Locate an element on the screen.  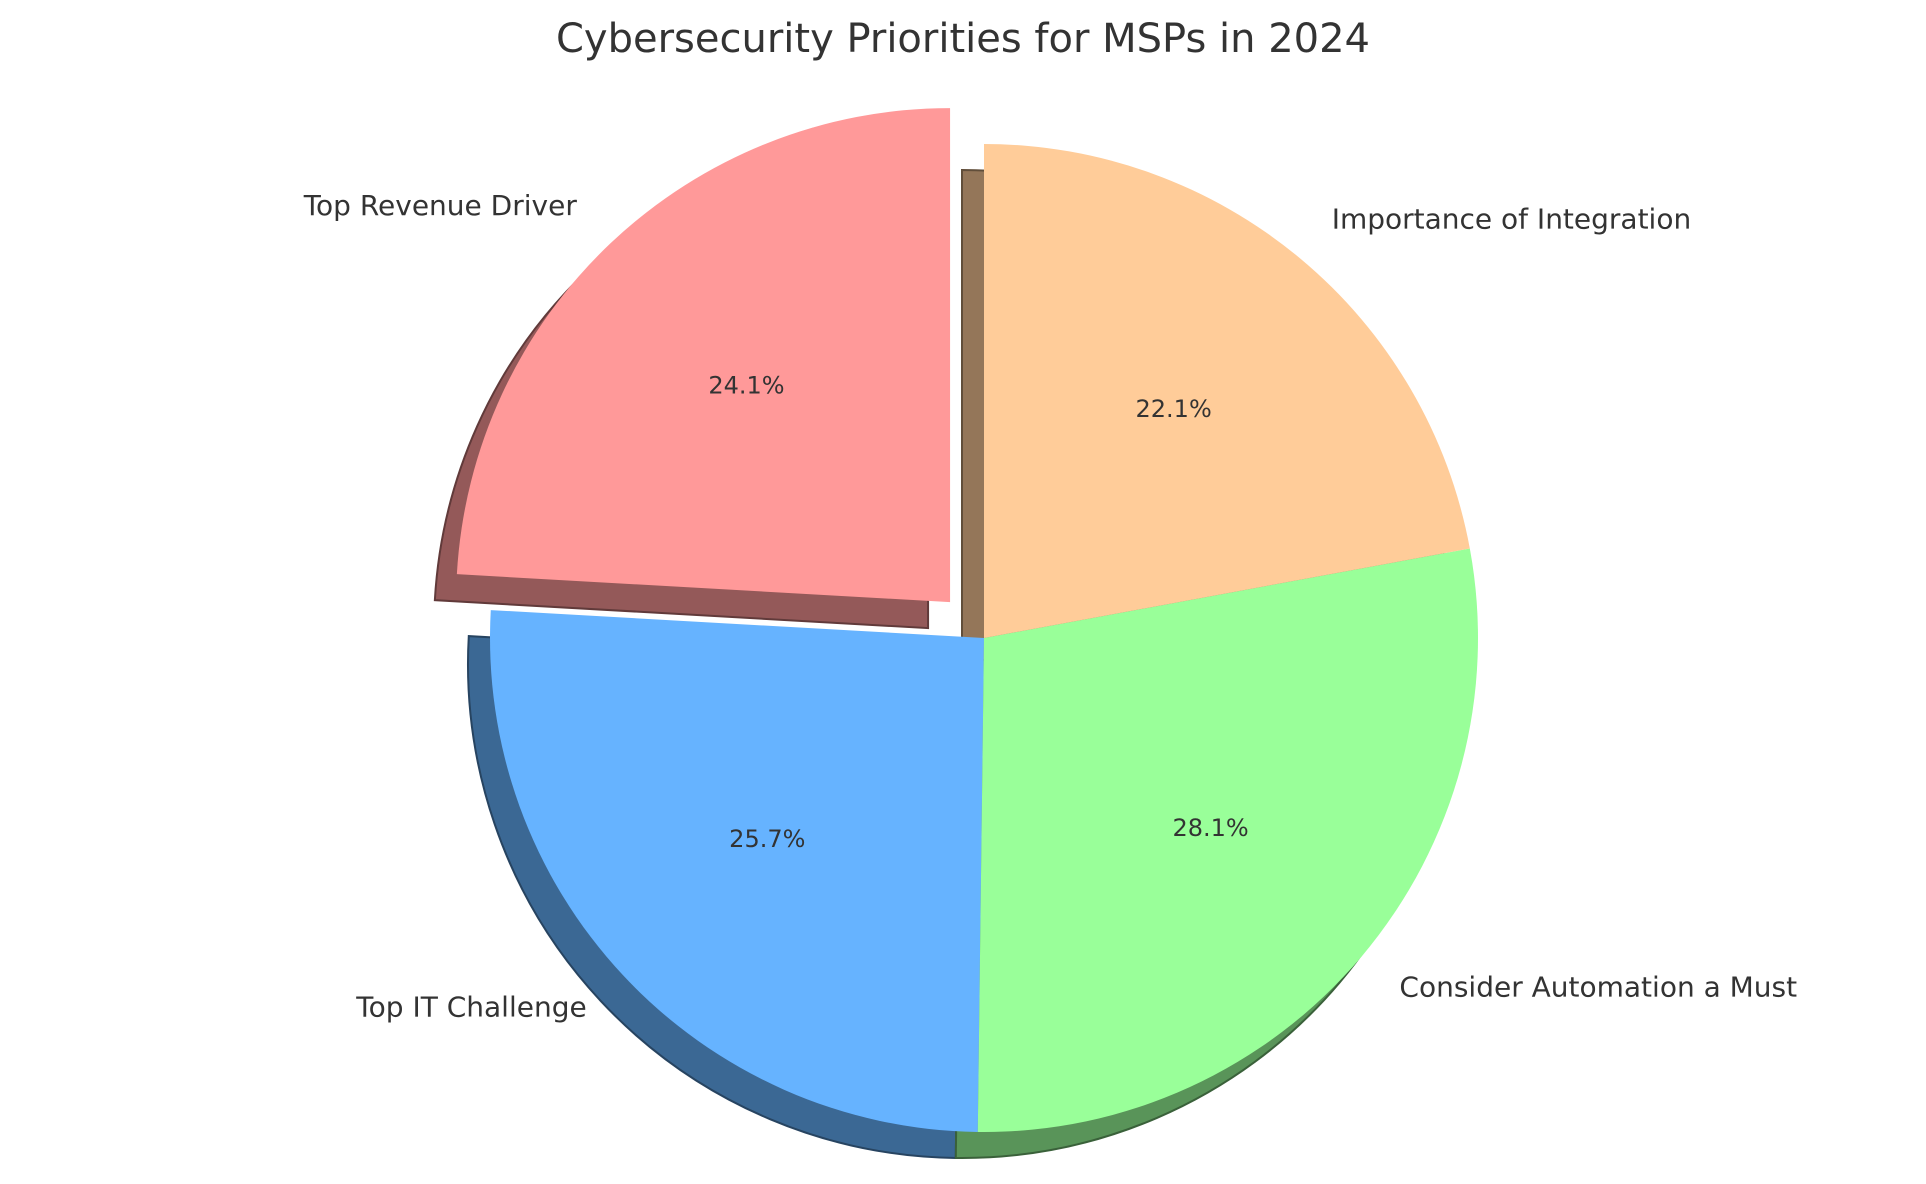
pie-slice-consider-automation-a-must is located at coordinates (1227, 840).